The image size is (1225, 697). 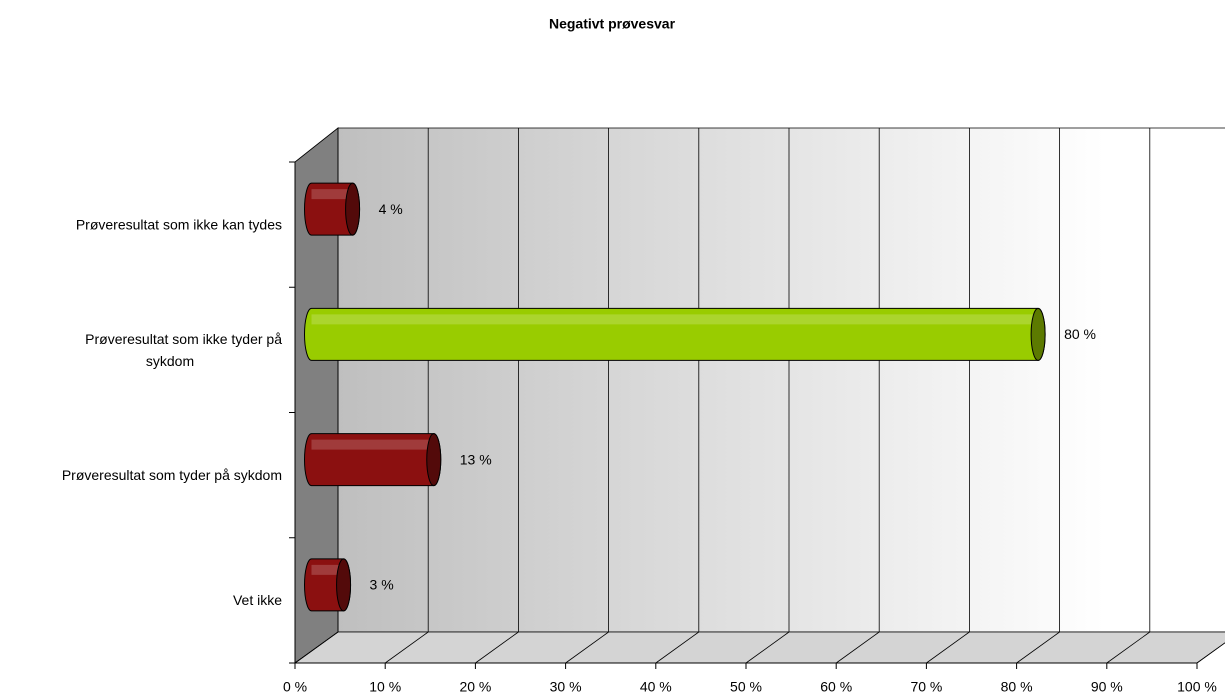 I want to click on y-tick-label: Prøveresultat som tyder på sykdom, so click(x=172, y=475).